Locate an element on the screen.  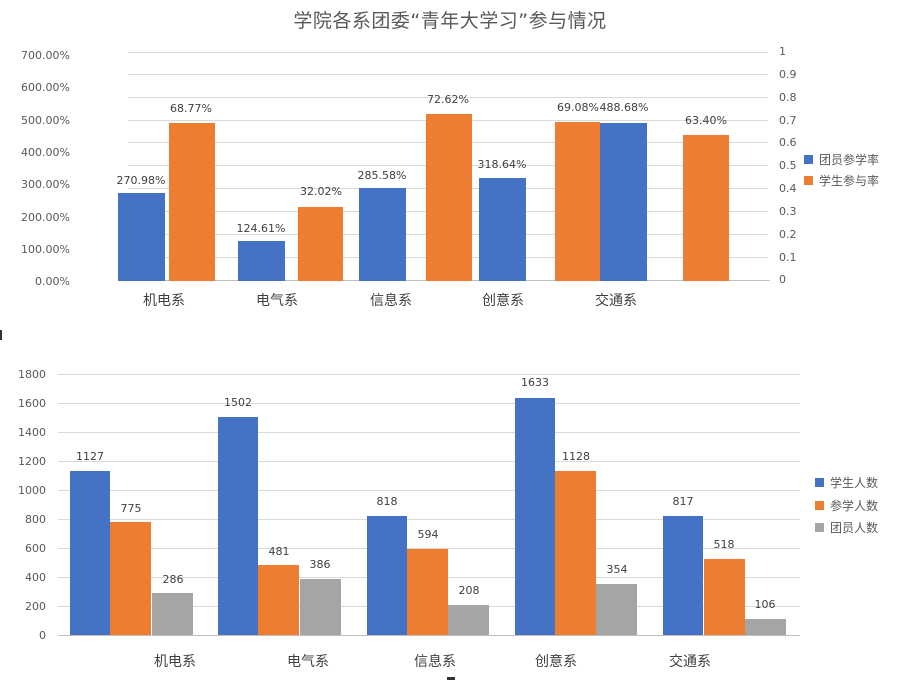
bar-student-rate-extra is located at coordinates (706, 208).